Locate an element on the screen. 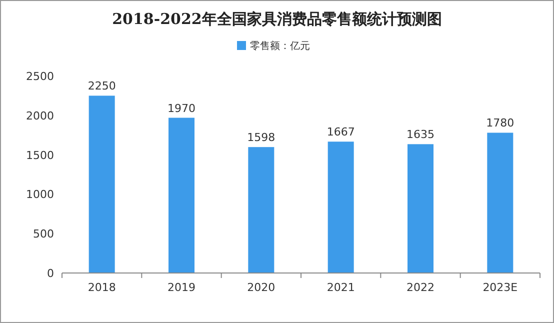 The image size is (554, 323). x-tick-label: 2022 is located at coordinates (420, 287).